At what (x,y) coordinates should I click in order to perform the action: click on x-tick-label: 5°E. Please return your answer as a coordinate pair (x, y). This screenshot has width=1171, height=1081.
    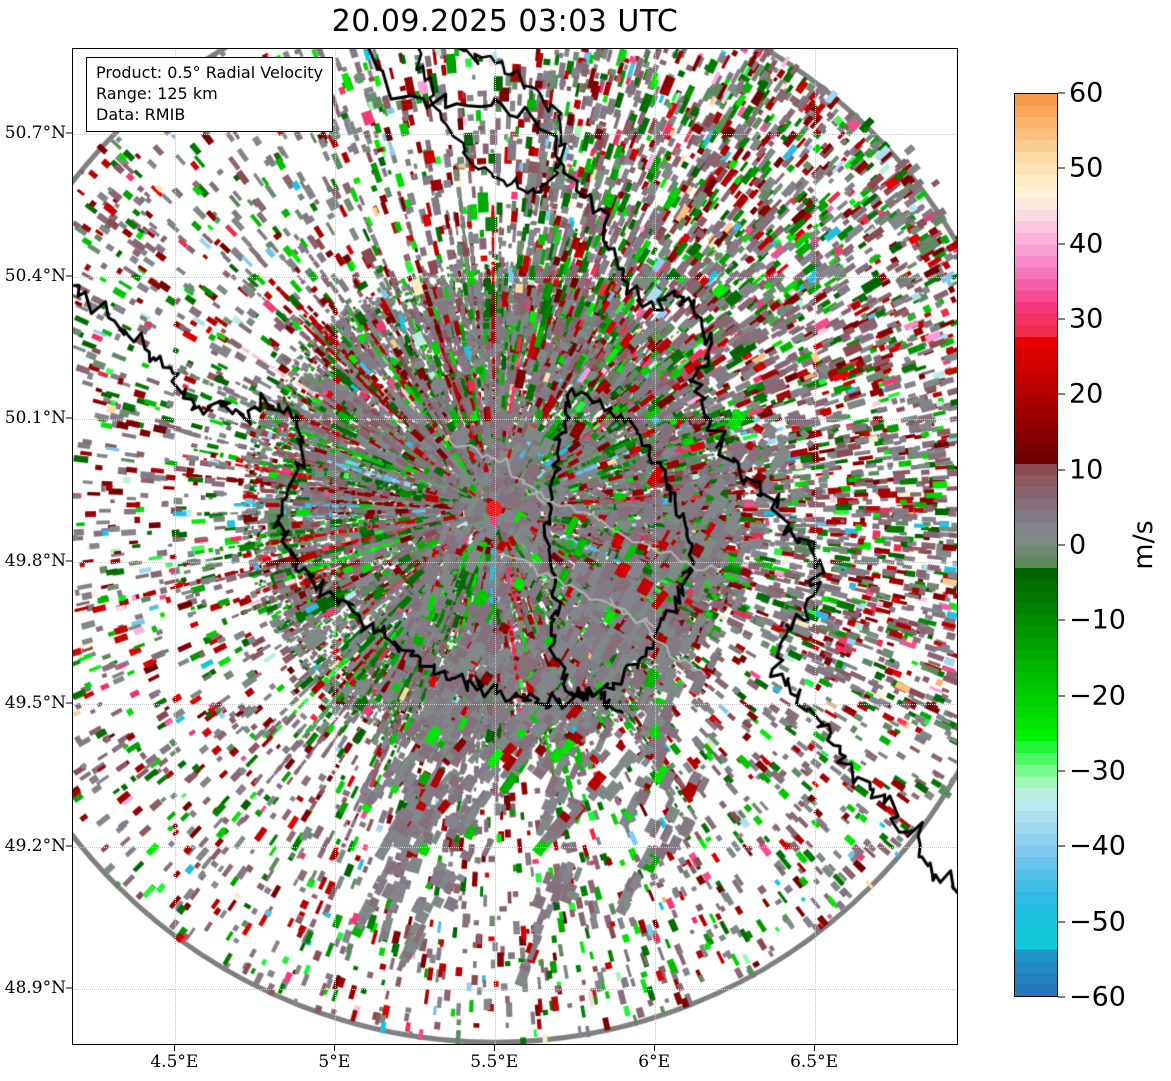
    Looking at the image, I should click on (334, 1062).